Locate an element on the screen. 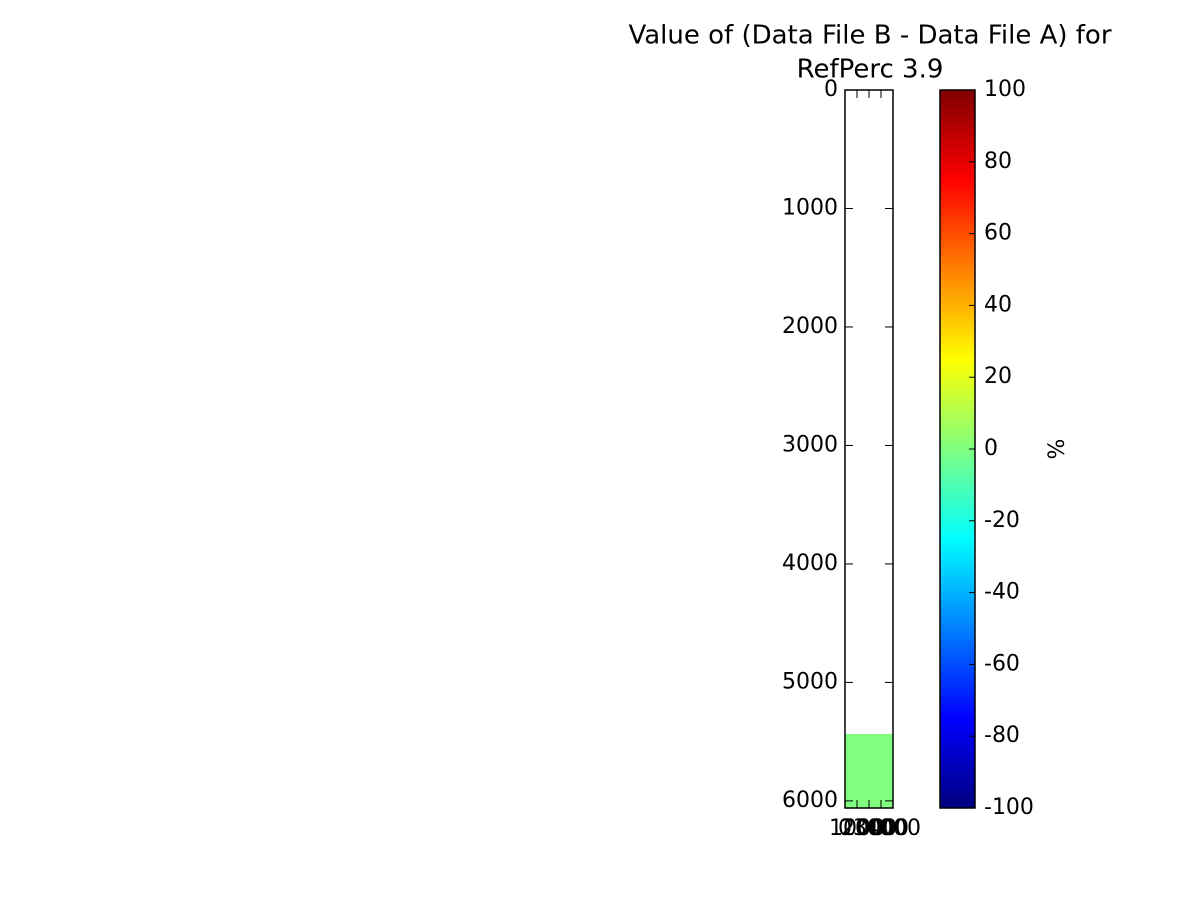 Image resolution: width=1200 pixels, height=900 pixels. colorbar-tick-label: -60 is located at coordinates (1002, 663).